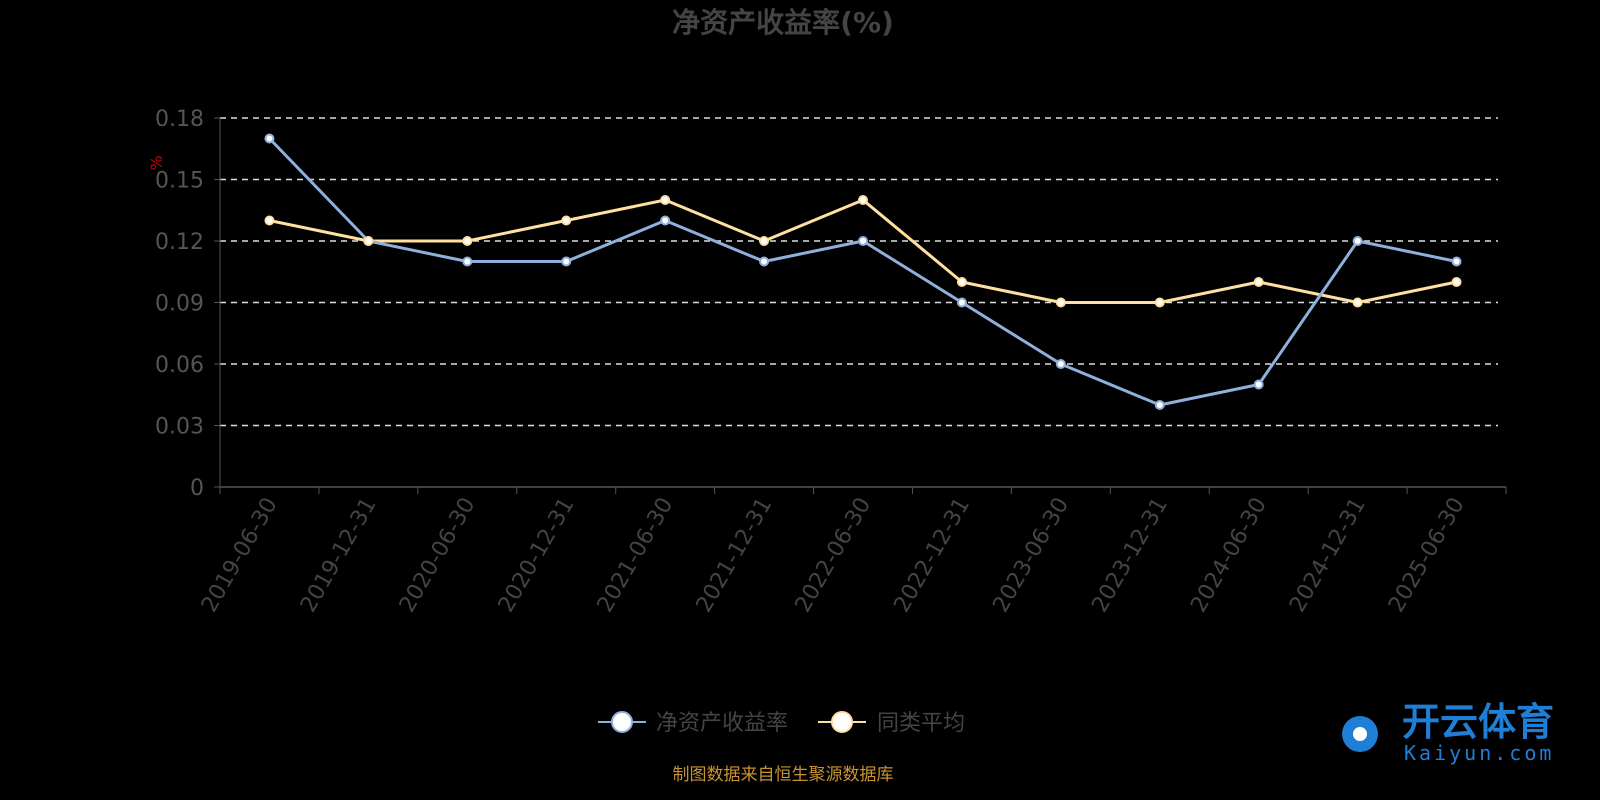 The width and height of the screenshot is (1600, 800). Describe the element at coordinates (1130, 555) in the screenshot. I see `x-tick-label: 2023-12-31` at that location.